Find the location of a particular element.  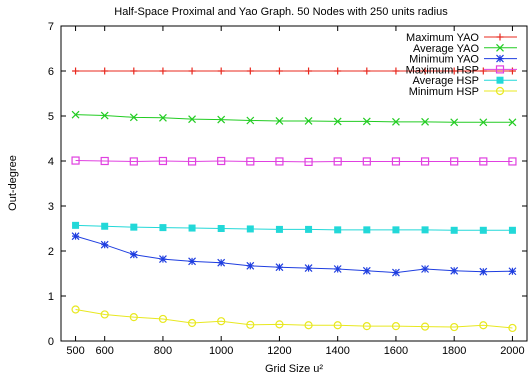

y-tick-label: 3 is located at coordinates (51, 207).